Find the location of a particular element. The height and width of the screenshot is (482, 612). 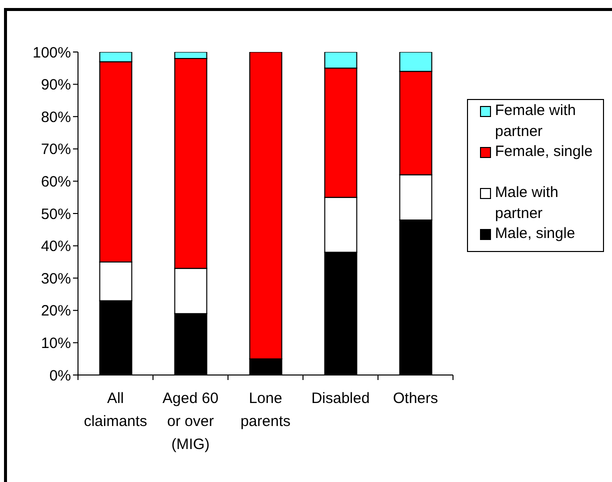

x-tick-label: Lone parents is located at coordinates (265, 410).